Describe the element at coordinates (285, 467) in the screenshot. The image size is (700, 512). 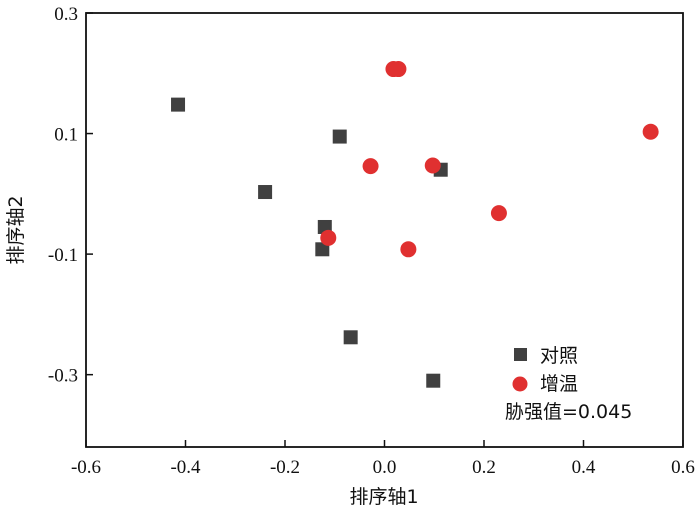
I see `x-tick-label: -0.2` at that location.